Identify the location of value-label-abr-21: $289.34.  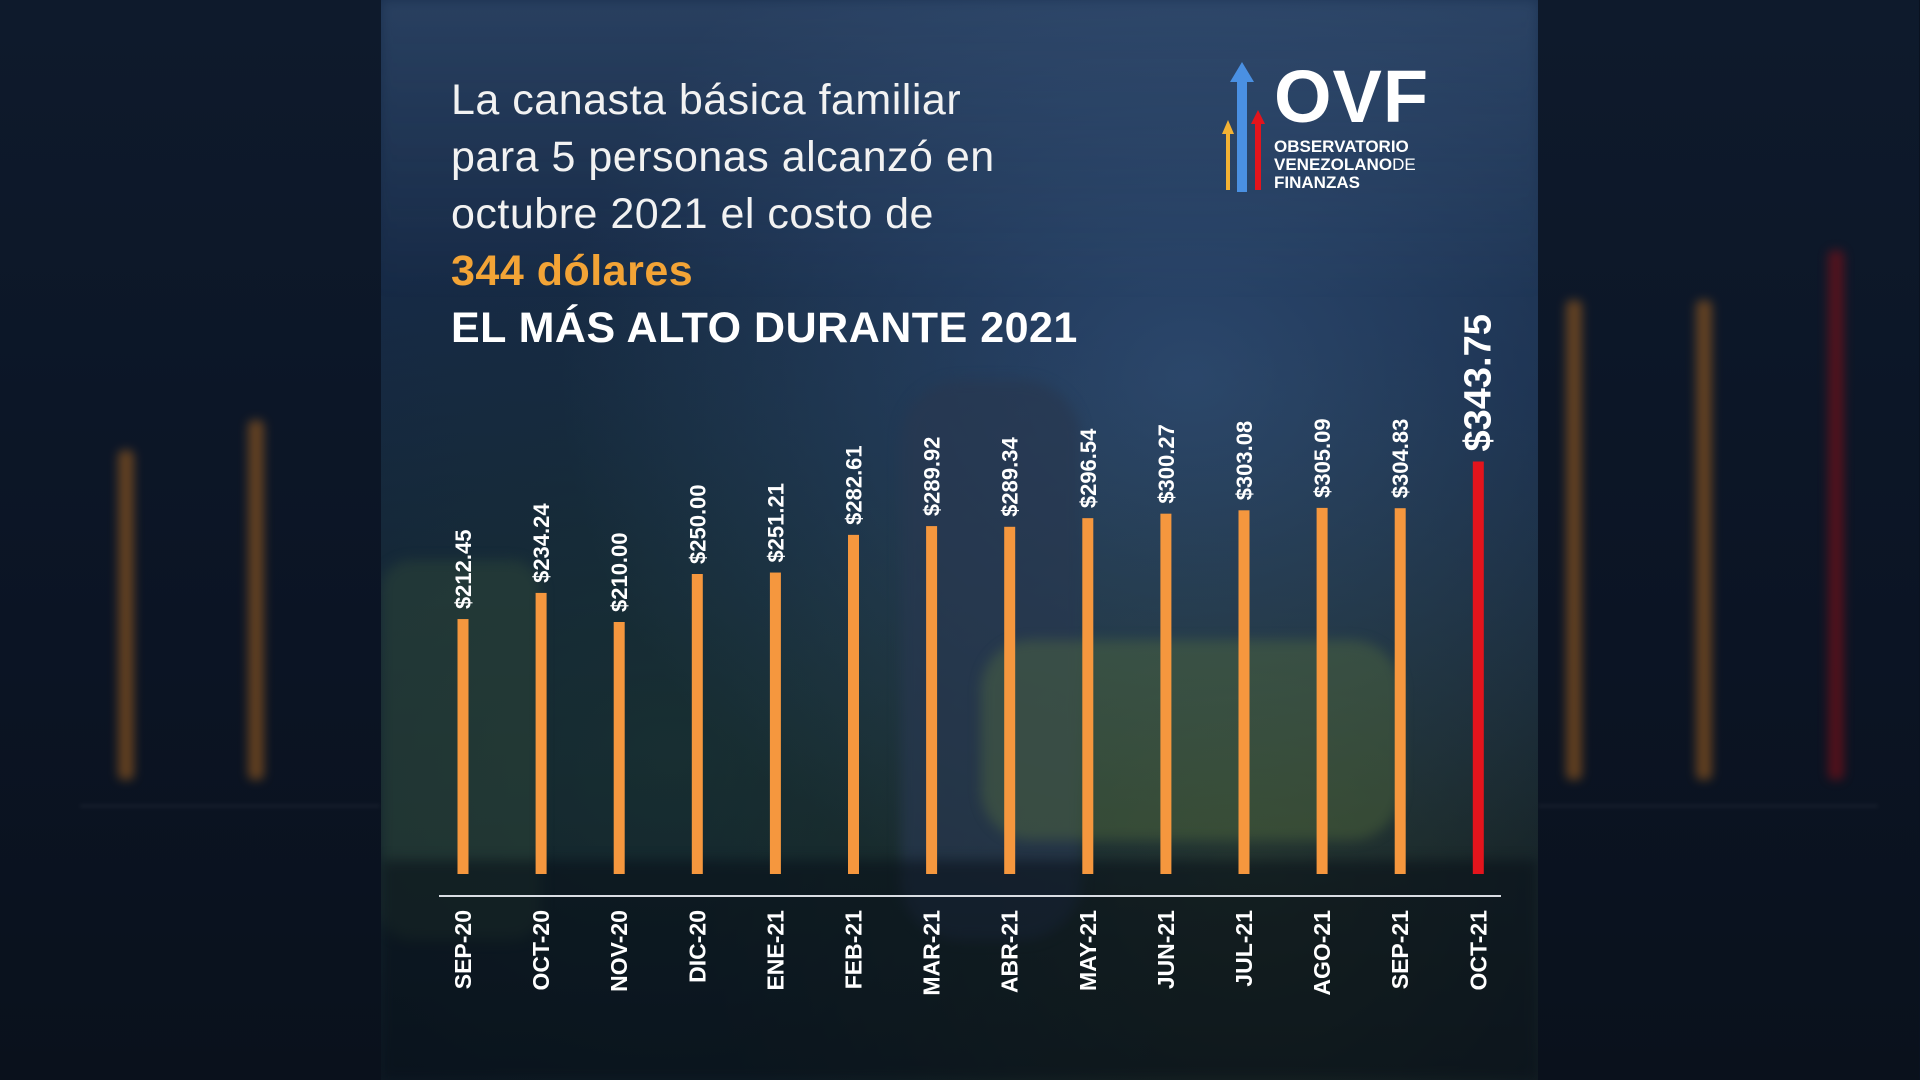
(1010, 477).